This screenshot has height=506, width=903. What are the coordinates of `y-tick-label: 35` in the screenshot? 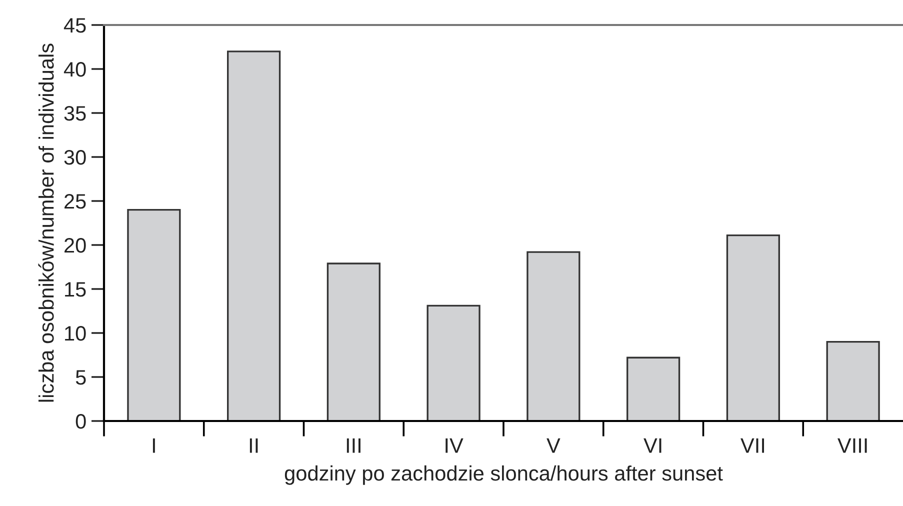 It's located at (75, 113).